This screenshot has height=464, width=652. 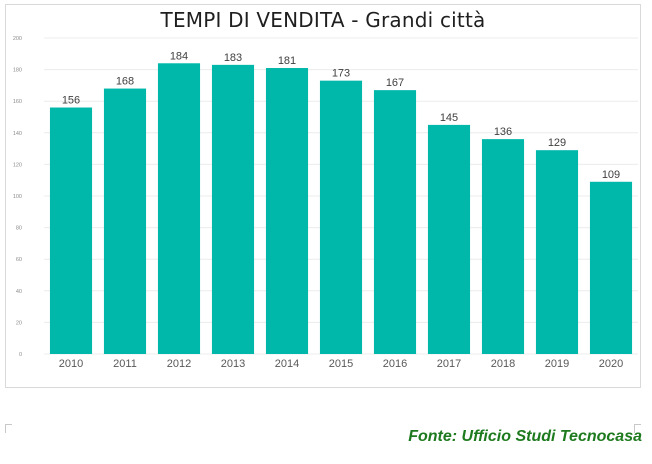 What do you see at coordinates (233, 209) in the screenshot?
I see `bar-2013` at bounding box center [233, 209].